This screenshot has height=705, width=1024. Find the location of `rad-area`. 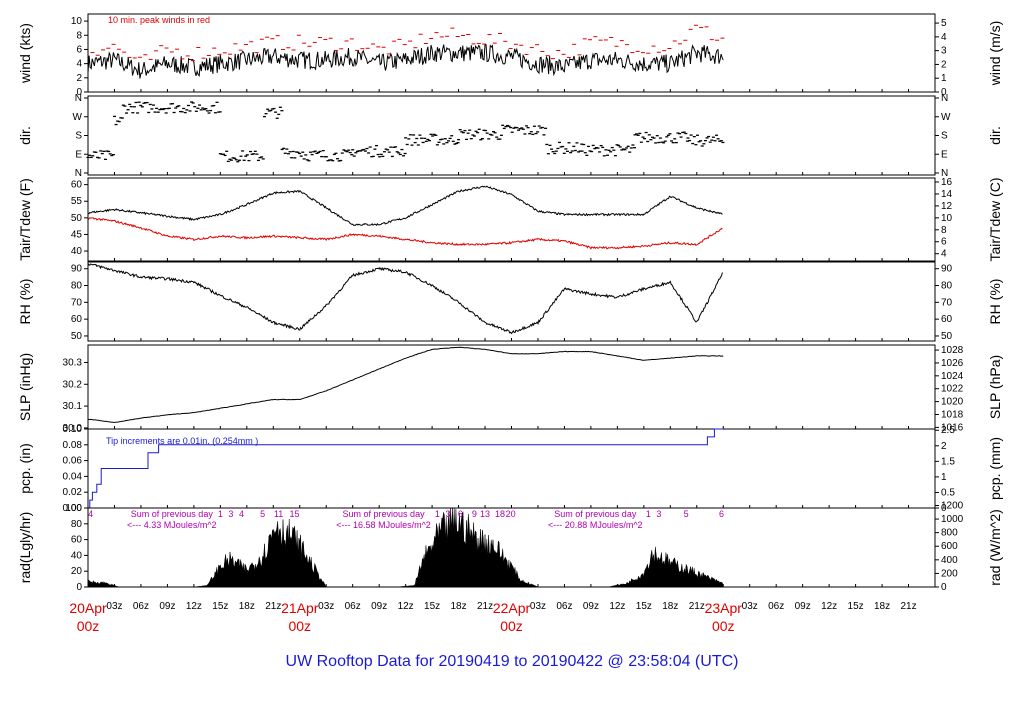

rad-area is located at coordinates (405, 547).